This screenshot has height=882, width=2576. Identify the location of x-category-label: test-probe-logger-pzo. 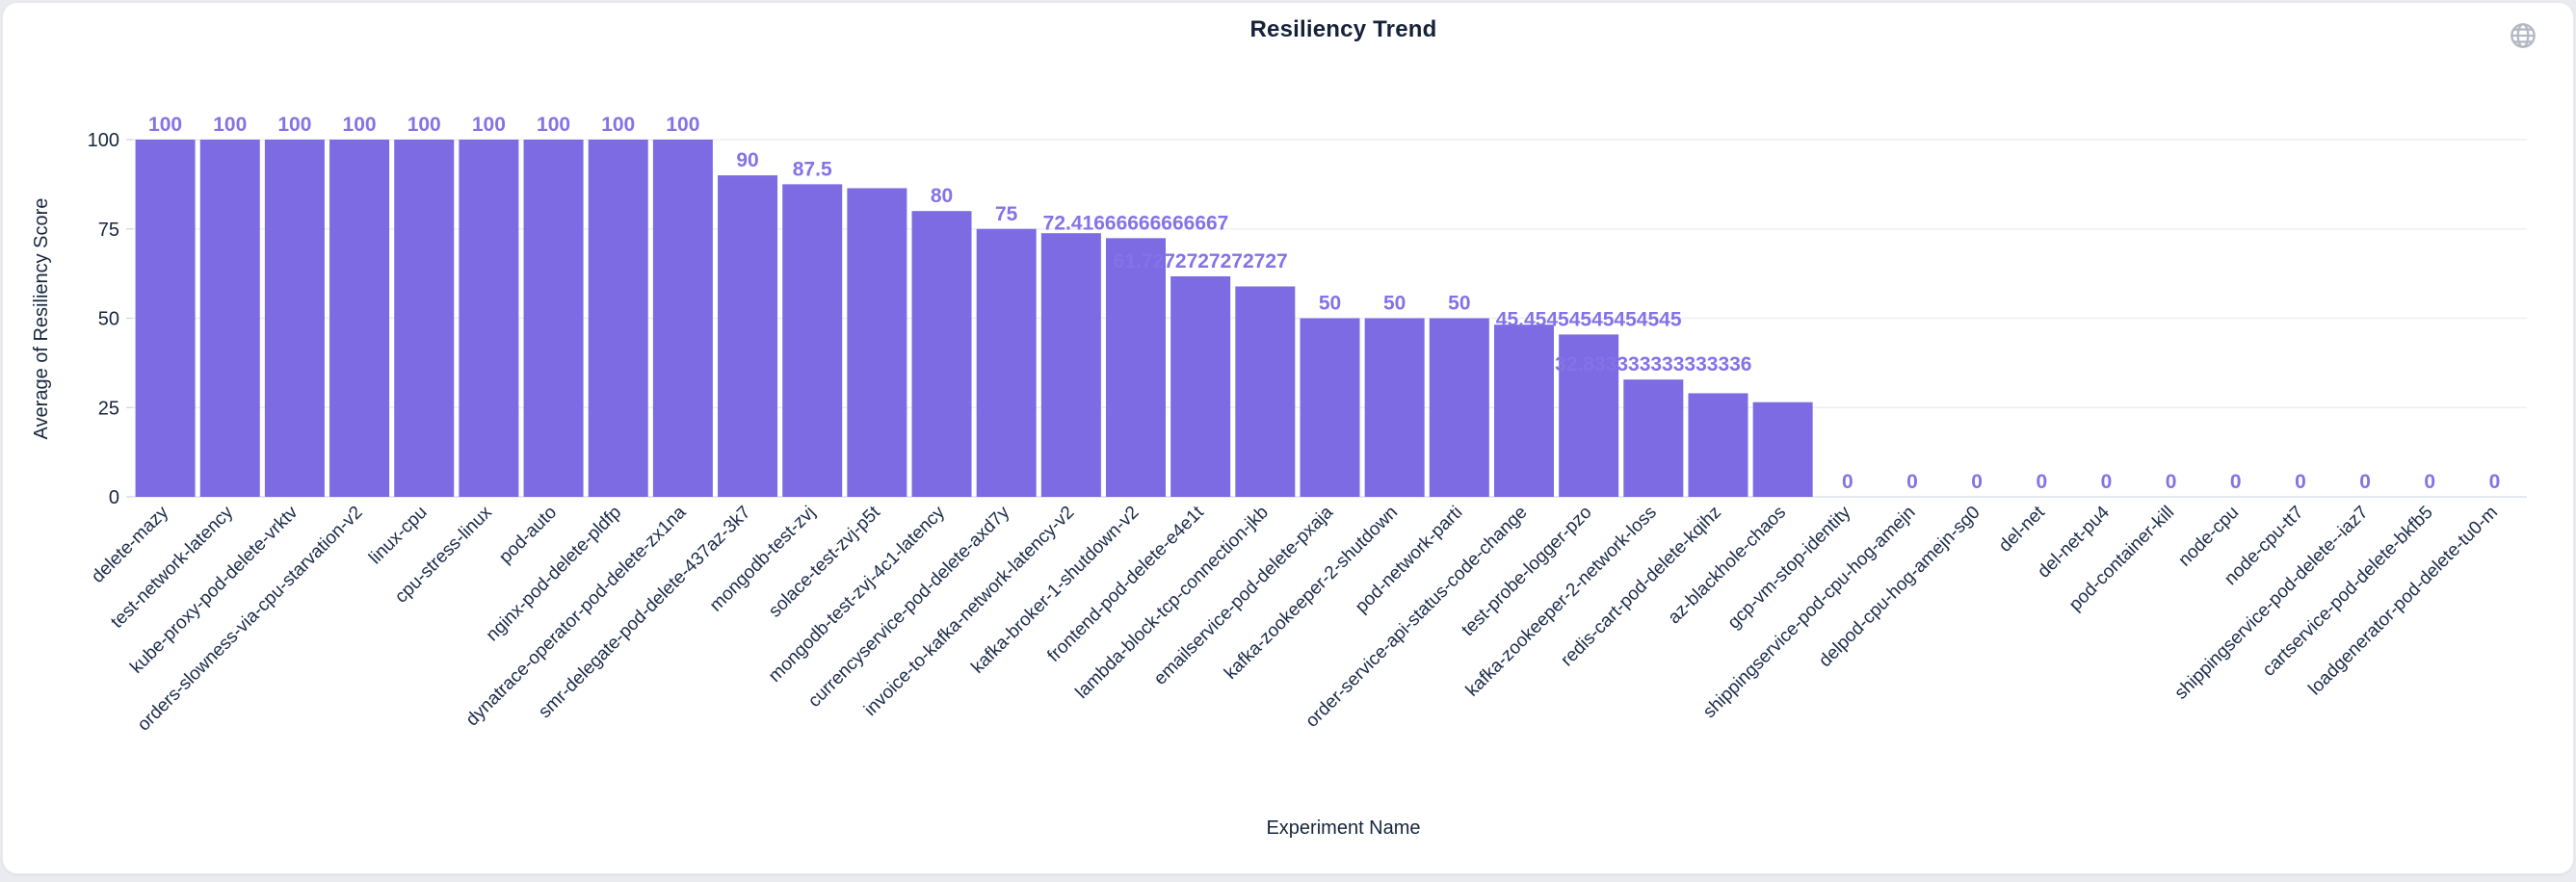
(1527, 571).